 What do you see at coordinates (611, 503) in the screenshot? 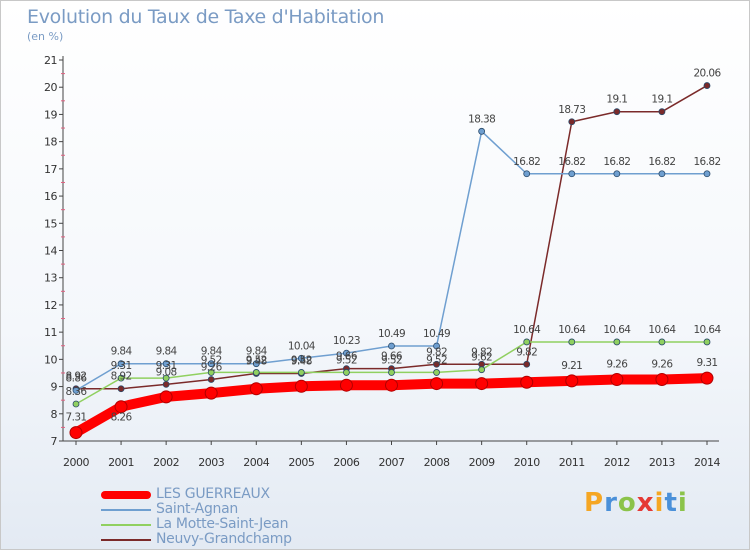
I see `logo-letter: r` at bounding box center [611, 503].